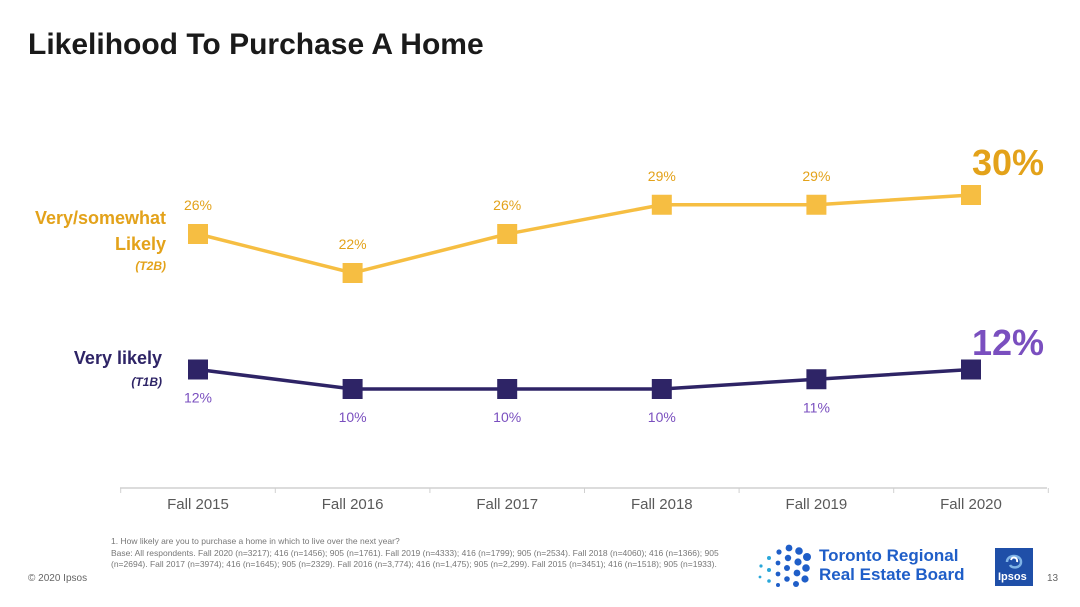 The width and height of the screenshot is (1080, 607). What do you see at coordinates (117, 358) in the screenshot?
I see `t1b-label-line1: Very likely` at bounding box center [117, 358].